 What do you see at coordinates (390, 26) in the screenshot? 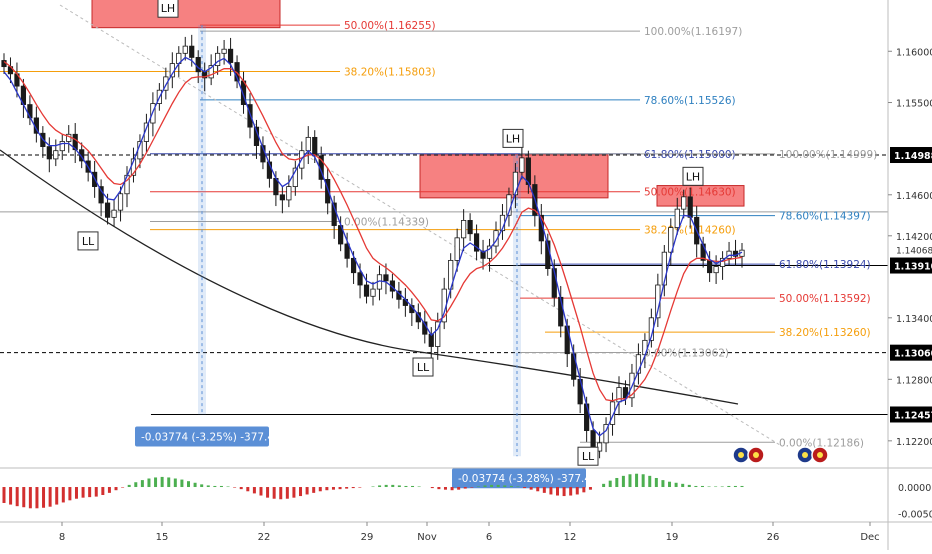
I see `fib-level-label: 50.00%(1.16255)` at bounding box center [390, 26].